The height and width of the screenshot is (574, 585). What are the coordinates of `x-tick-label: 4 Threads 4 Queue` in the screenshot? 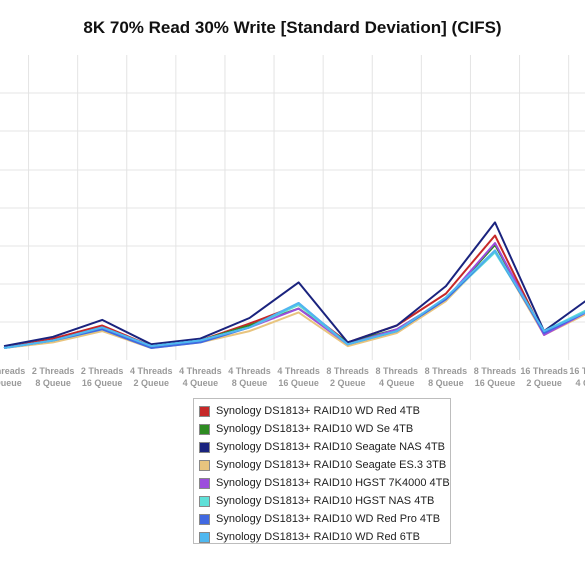 It's located at (200, 377).